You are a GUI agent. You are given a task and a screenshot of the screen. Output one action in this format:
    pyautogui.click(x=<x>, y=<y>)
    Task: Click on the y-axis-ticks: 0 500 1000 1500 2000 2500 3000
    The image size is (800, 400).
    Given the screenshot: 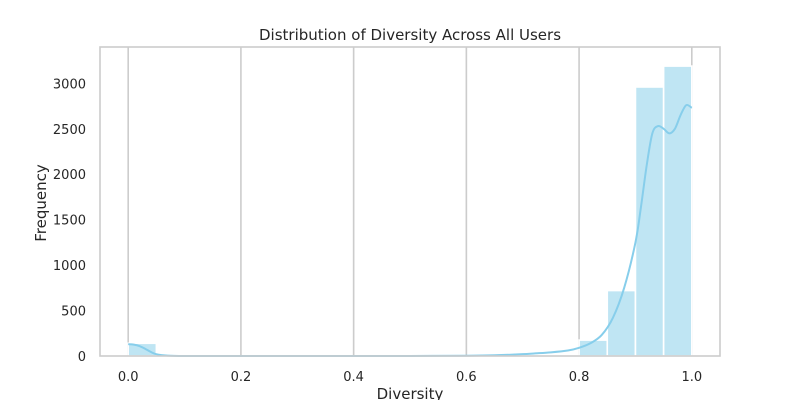 What is the action you would take?
    pyautogui.click(x=69, y=221)
    